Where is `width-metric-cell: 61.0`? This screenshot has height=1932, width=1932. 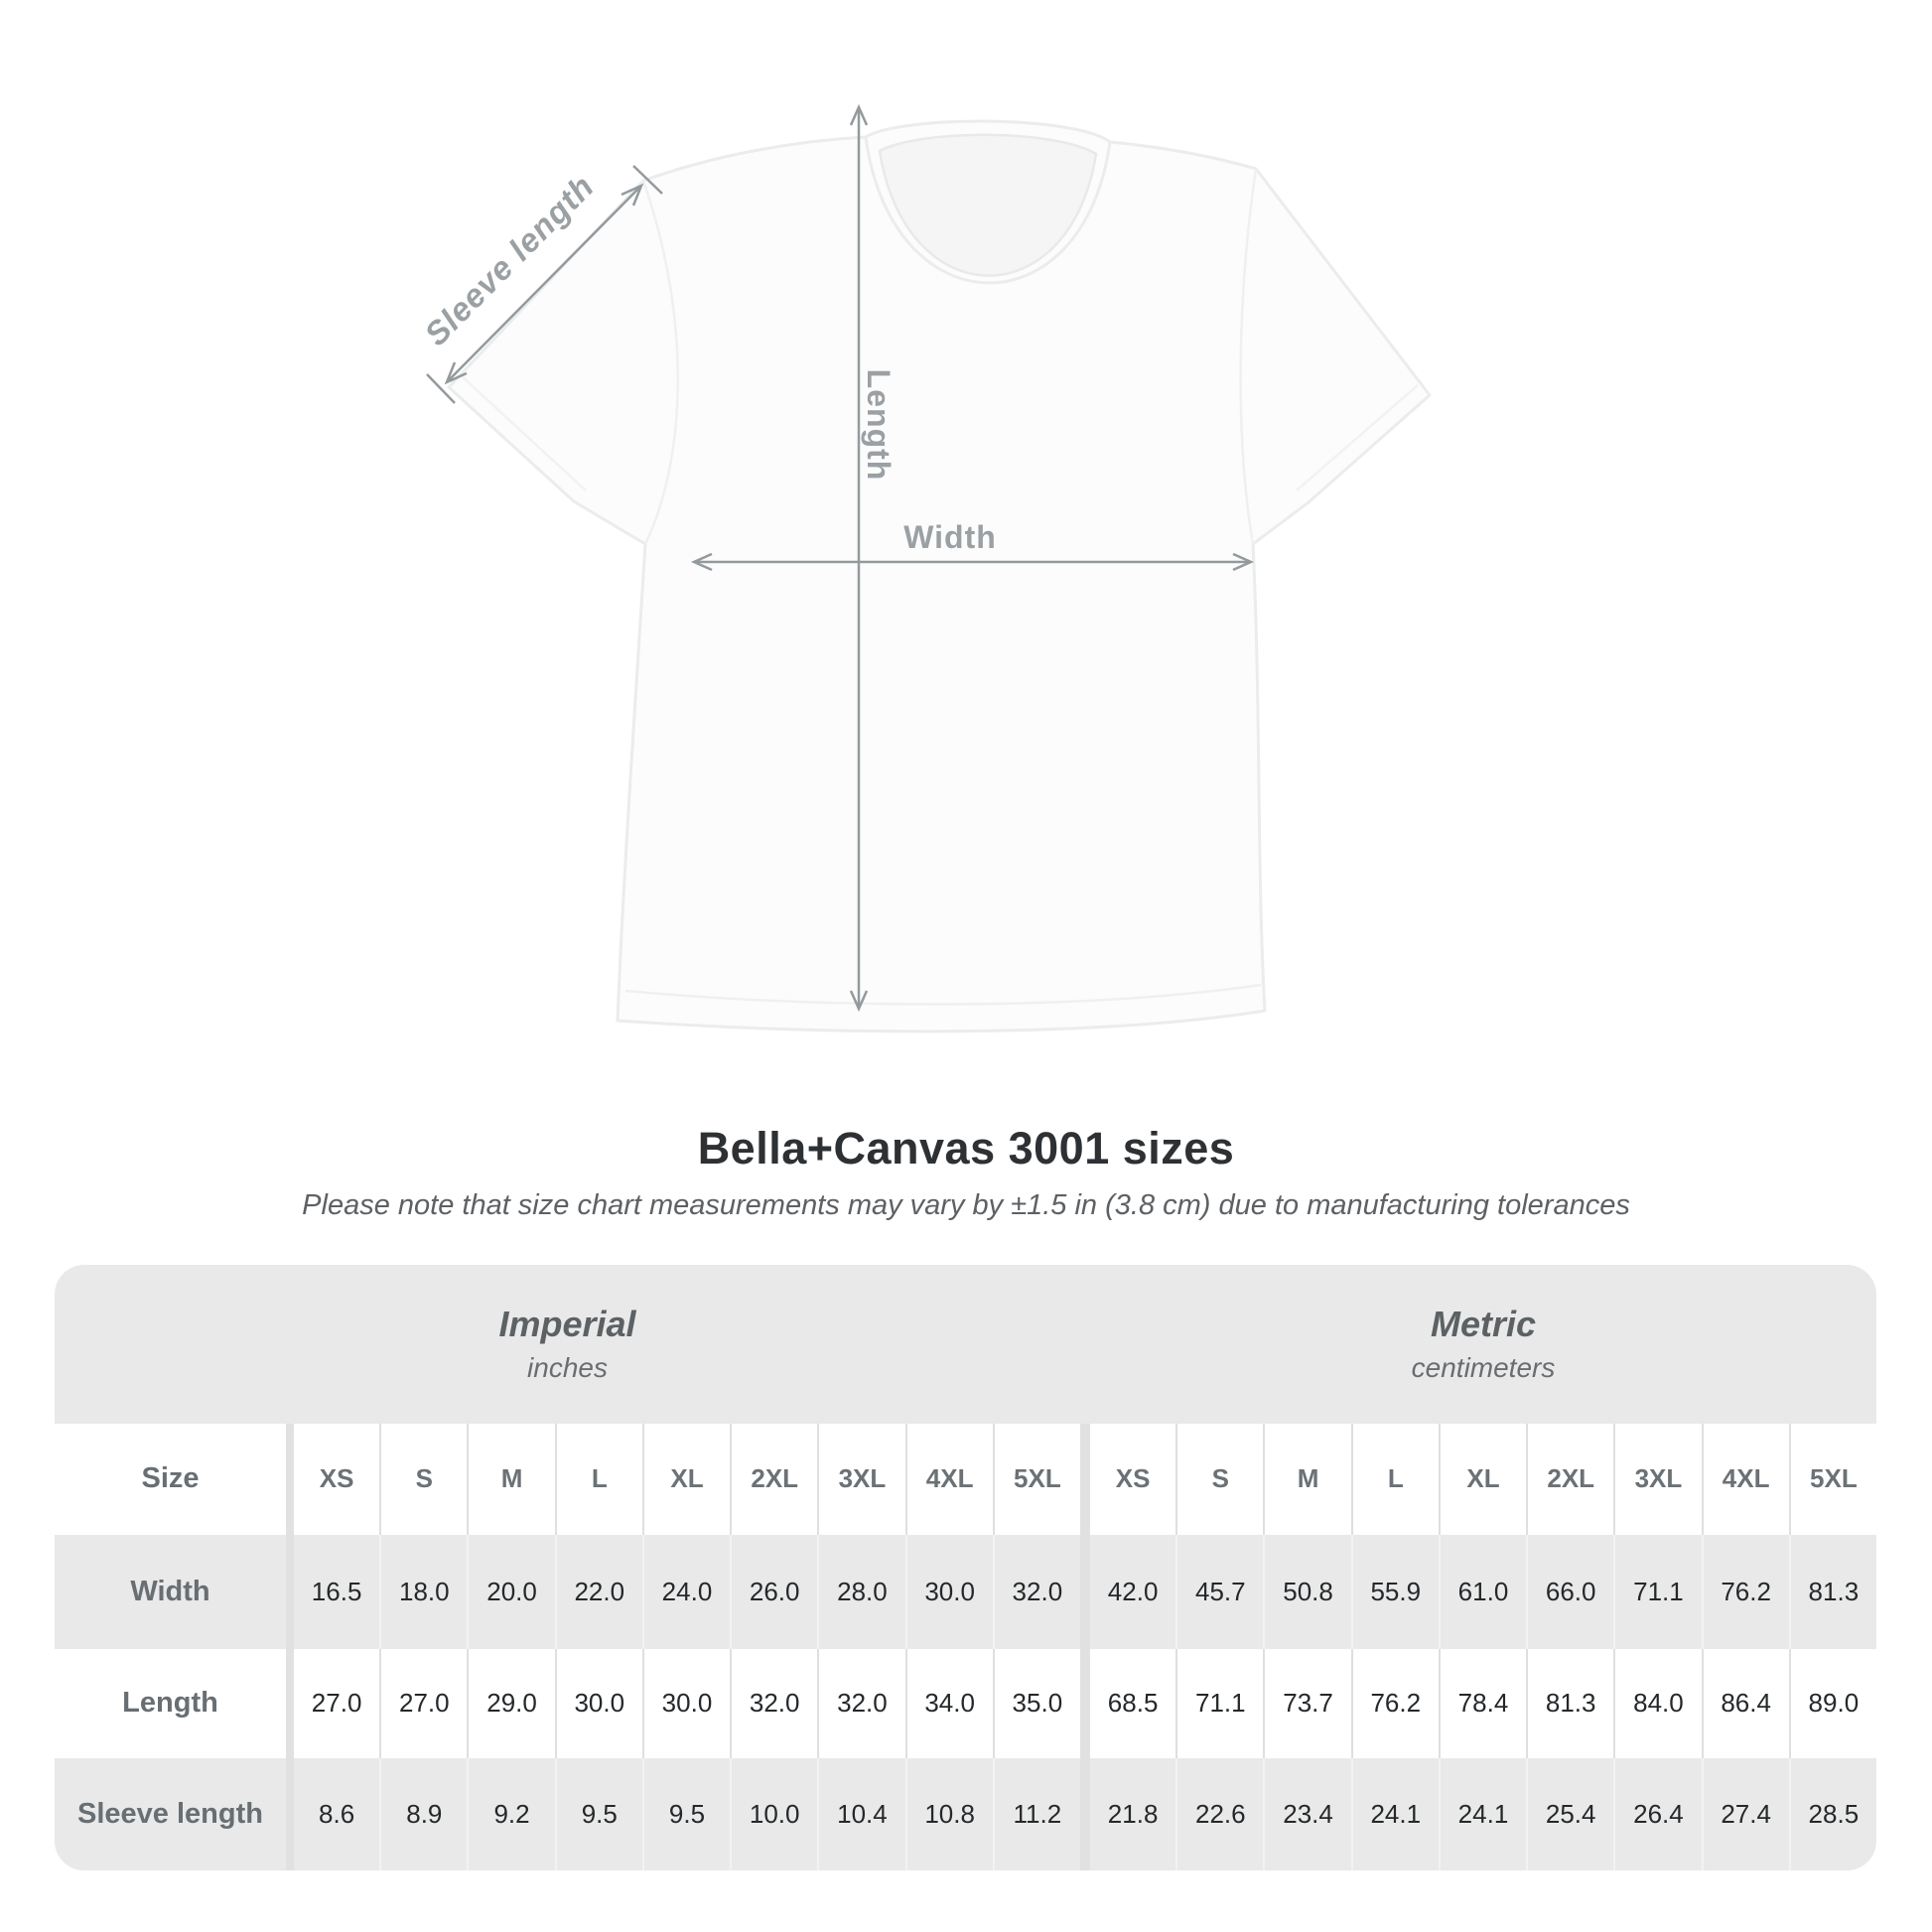
width-metric-cell: 61.0 is located at coordinates (1482, 1592).